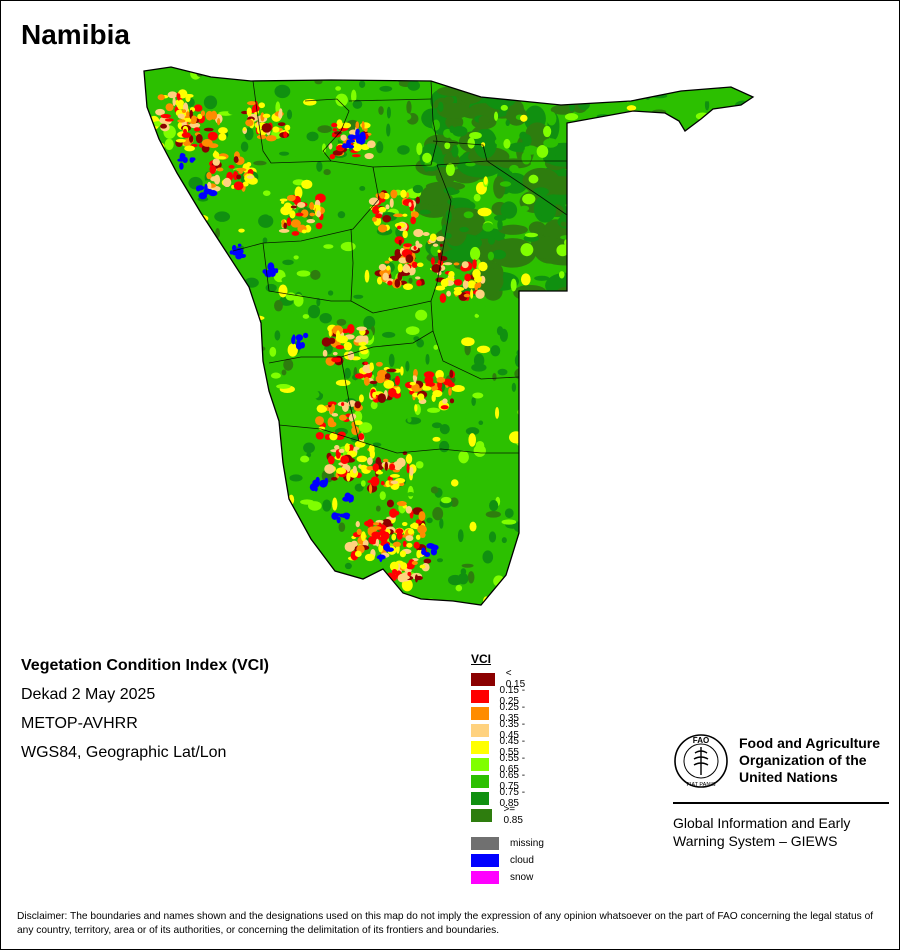  What do you see at coordinates (522, 860) in the screenshot?
I see `legend-label: cloud` at bounding box center [522, 860].